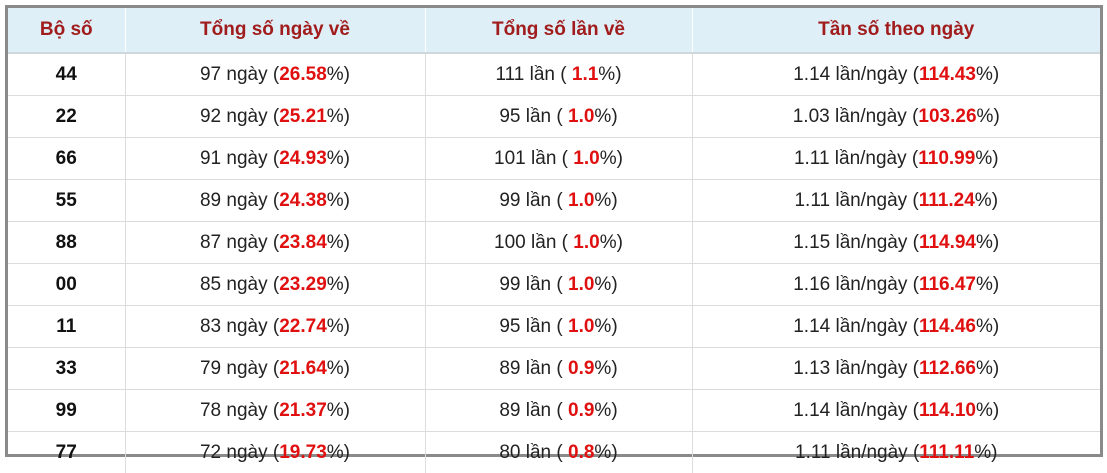  What do you see at coordinates (947, 410) in the screenshot?
I see `highlight-value: 114.10` at bounding box center [947, 410].